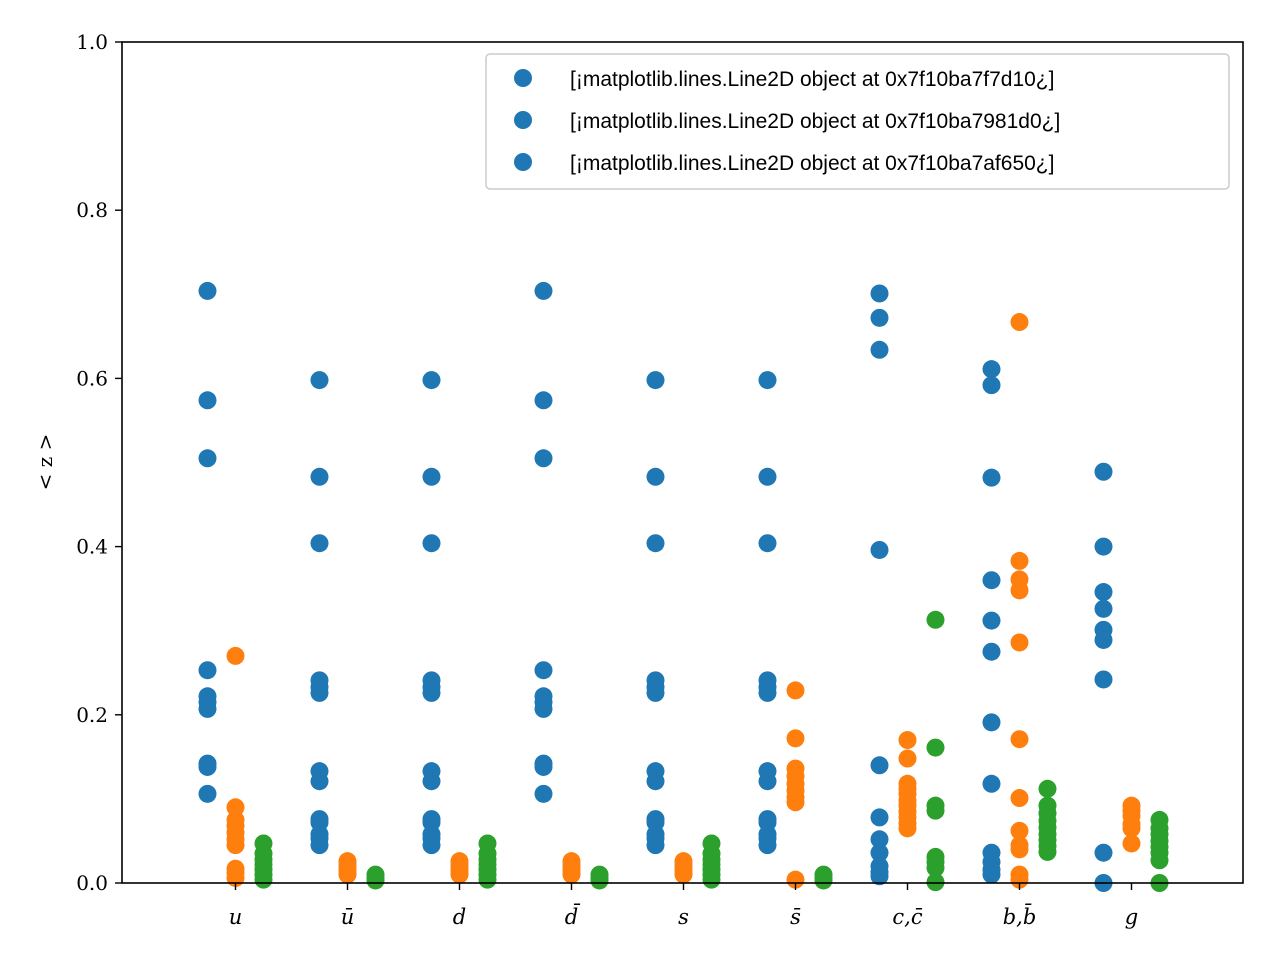  Describe the element at coordinates (459, 917) in the screenshot. I see `x-tick-label: d` at that location.